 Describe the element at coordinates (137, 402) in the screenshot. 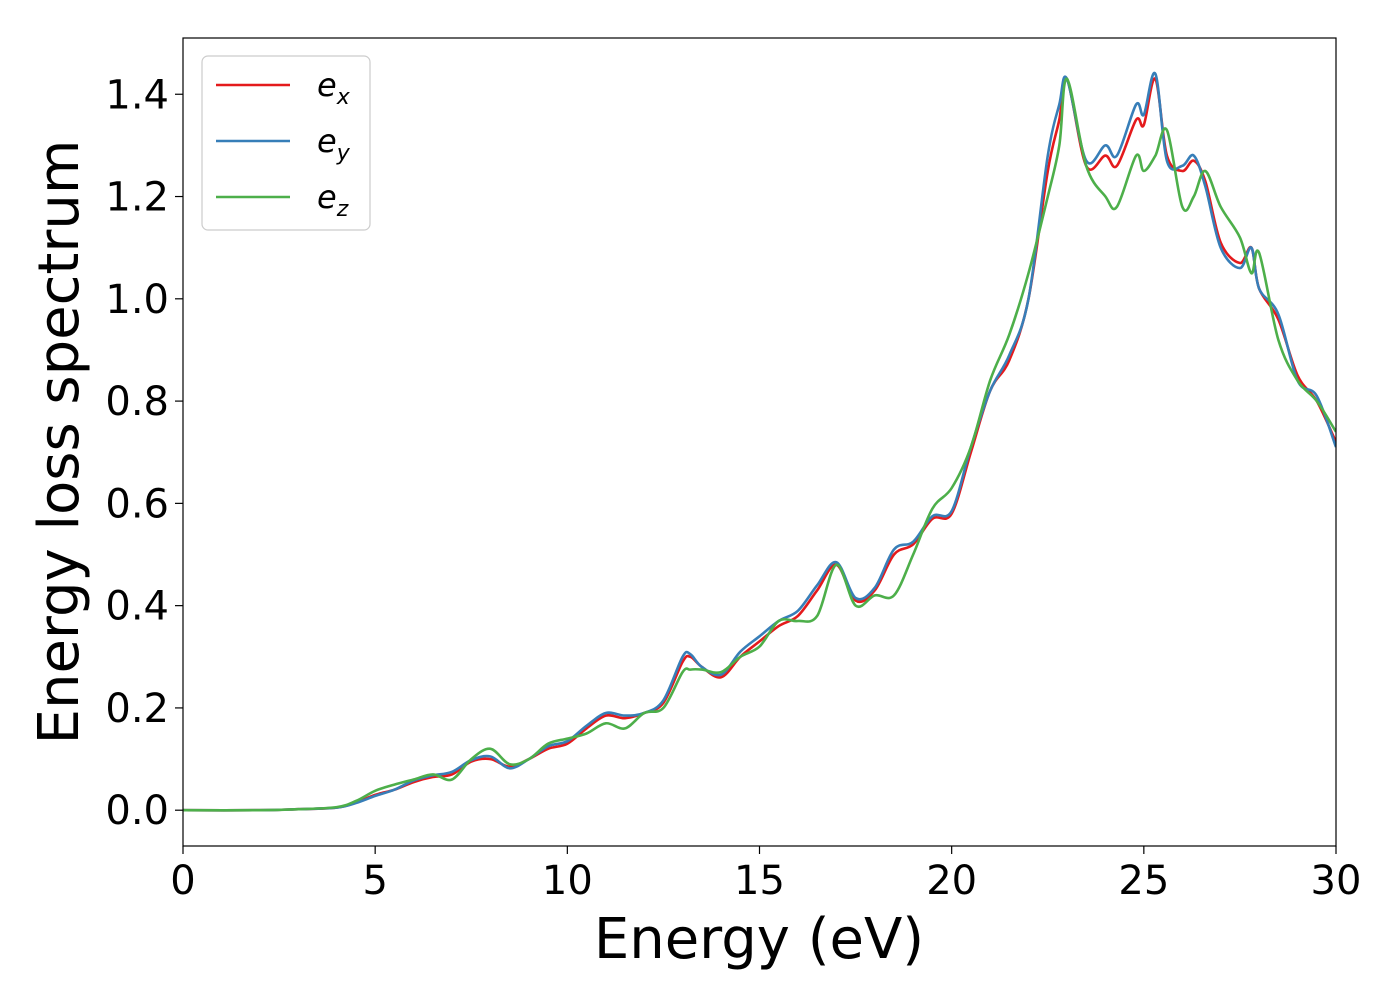

I see `y-tick-label: 0.8` at that location.